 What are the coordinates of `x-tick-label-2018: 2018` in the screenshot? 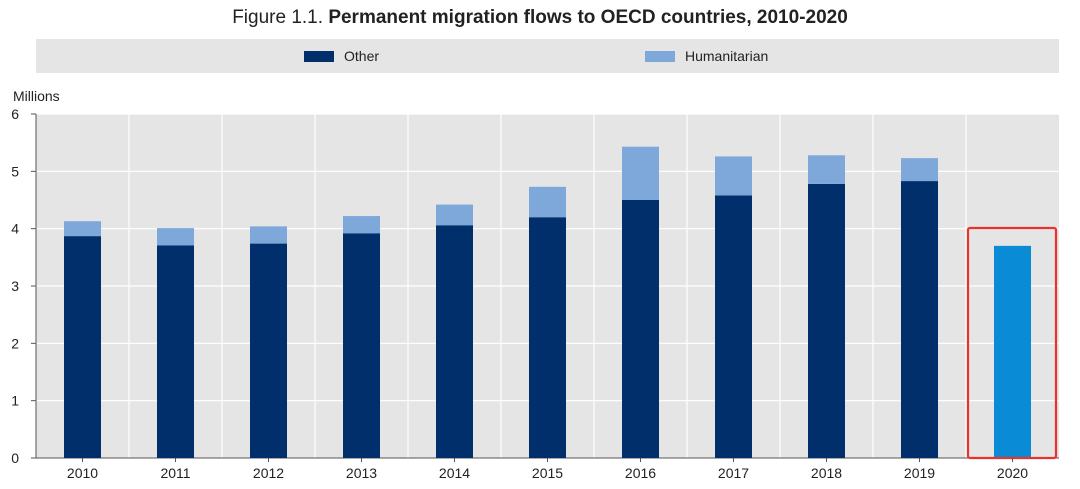 It's located at (826, 473).